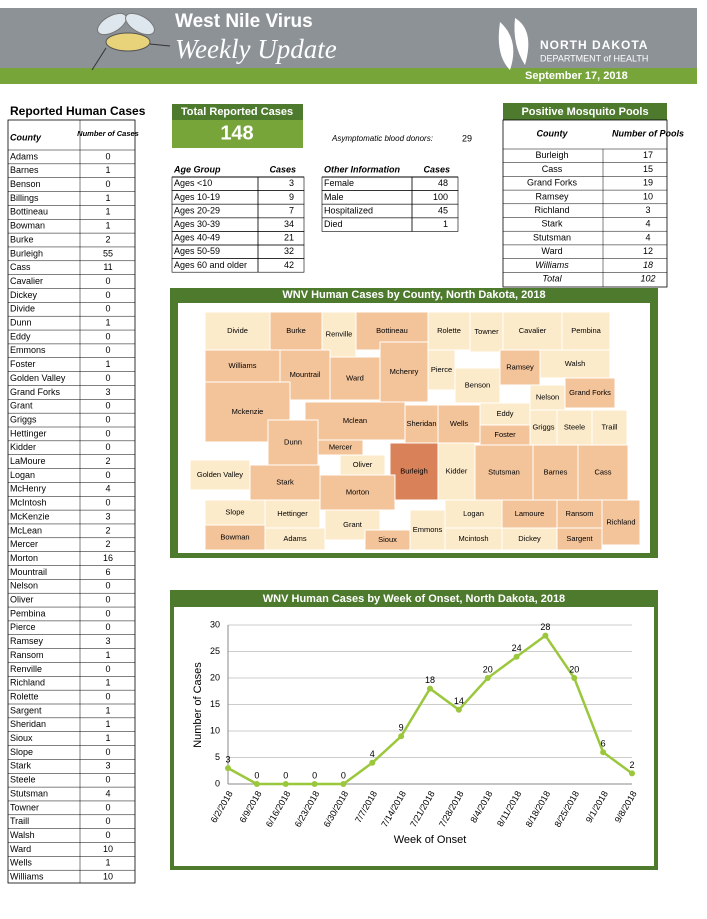 The width and height of the screenshot is (707, 919). What do you see at coordinates (488, 669) in the screenshot?
I see `data-label: 20` at bounding box center [488, 669].